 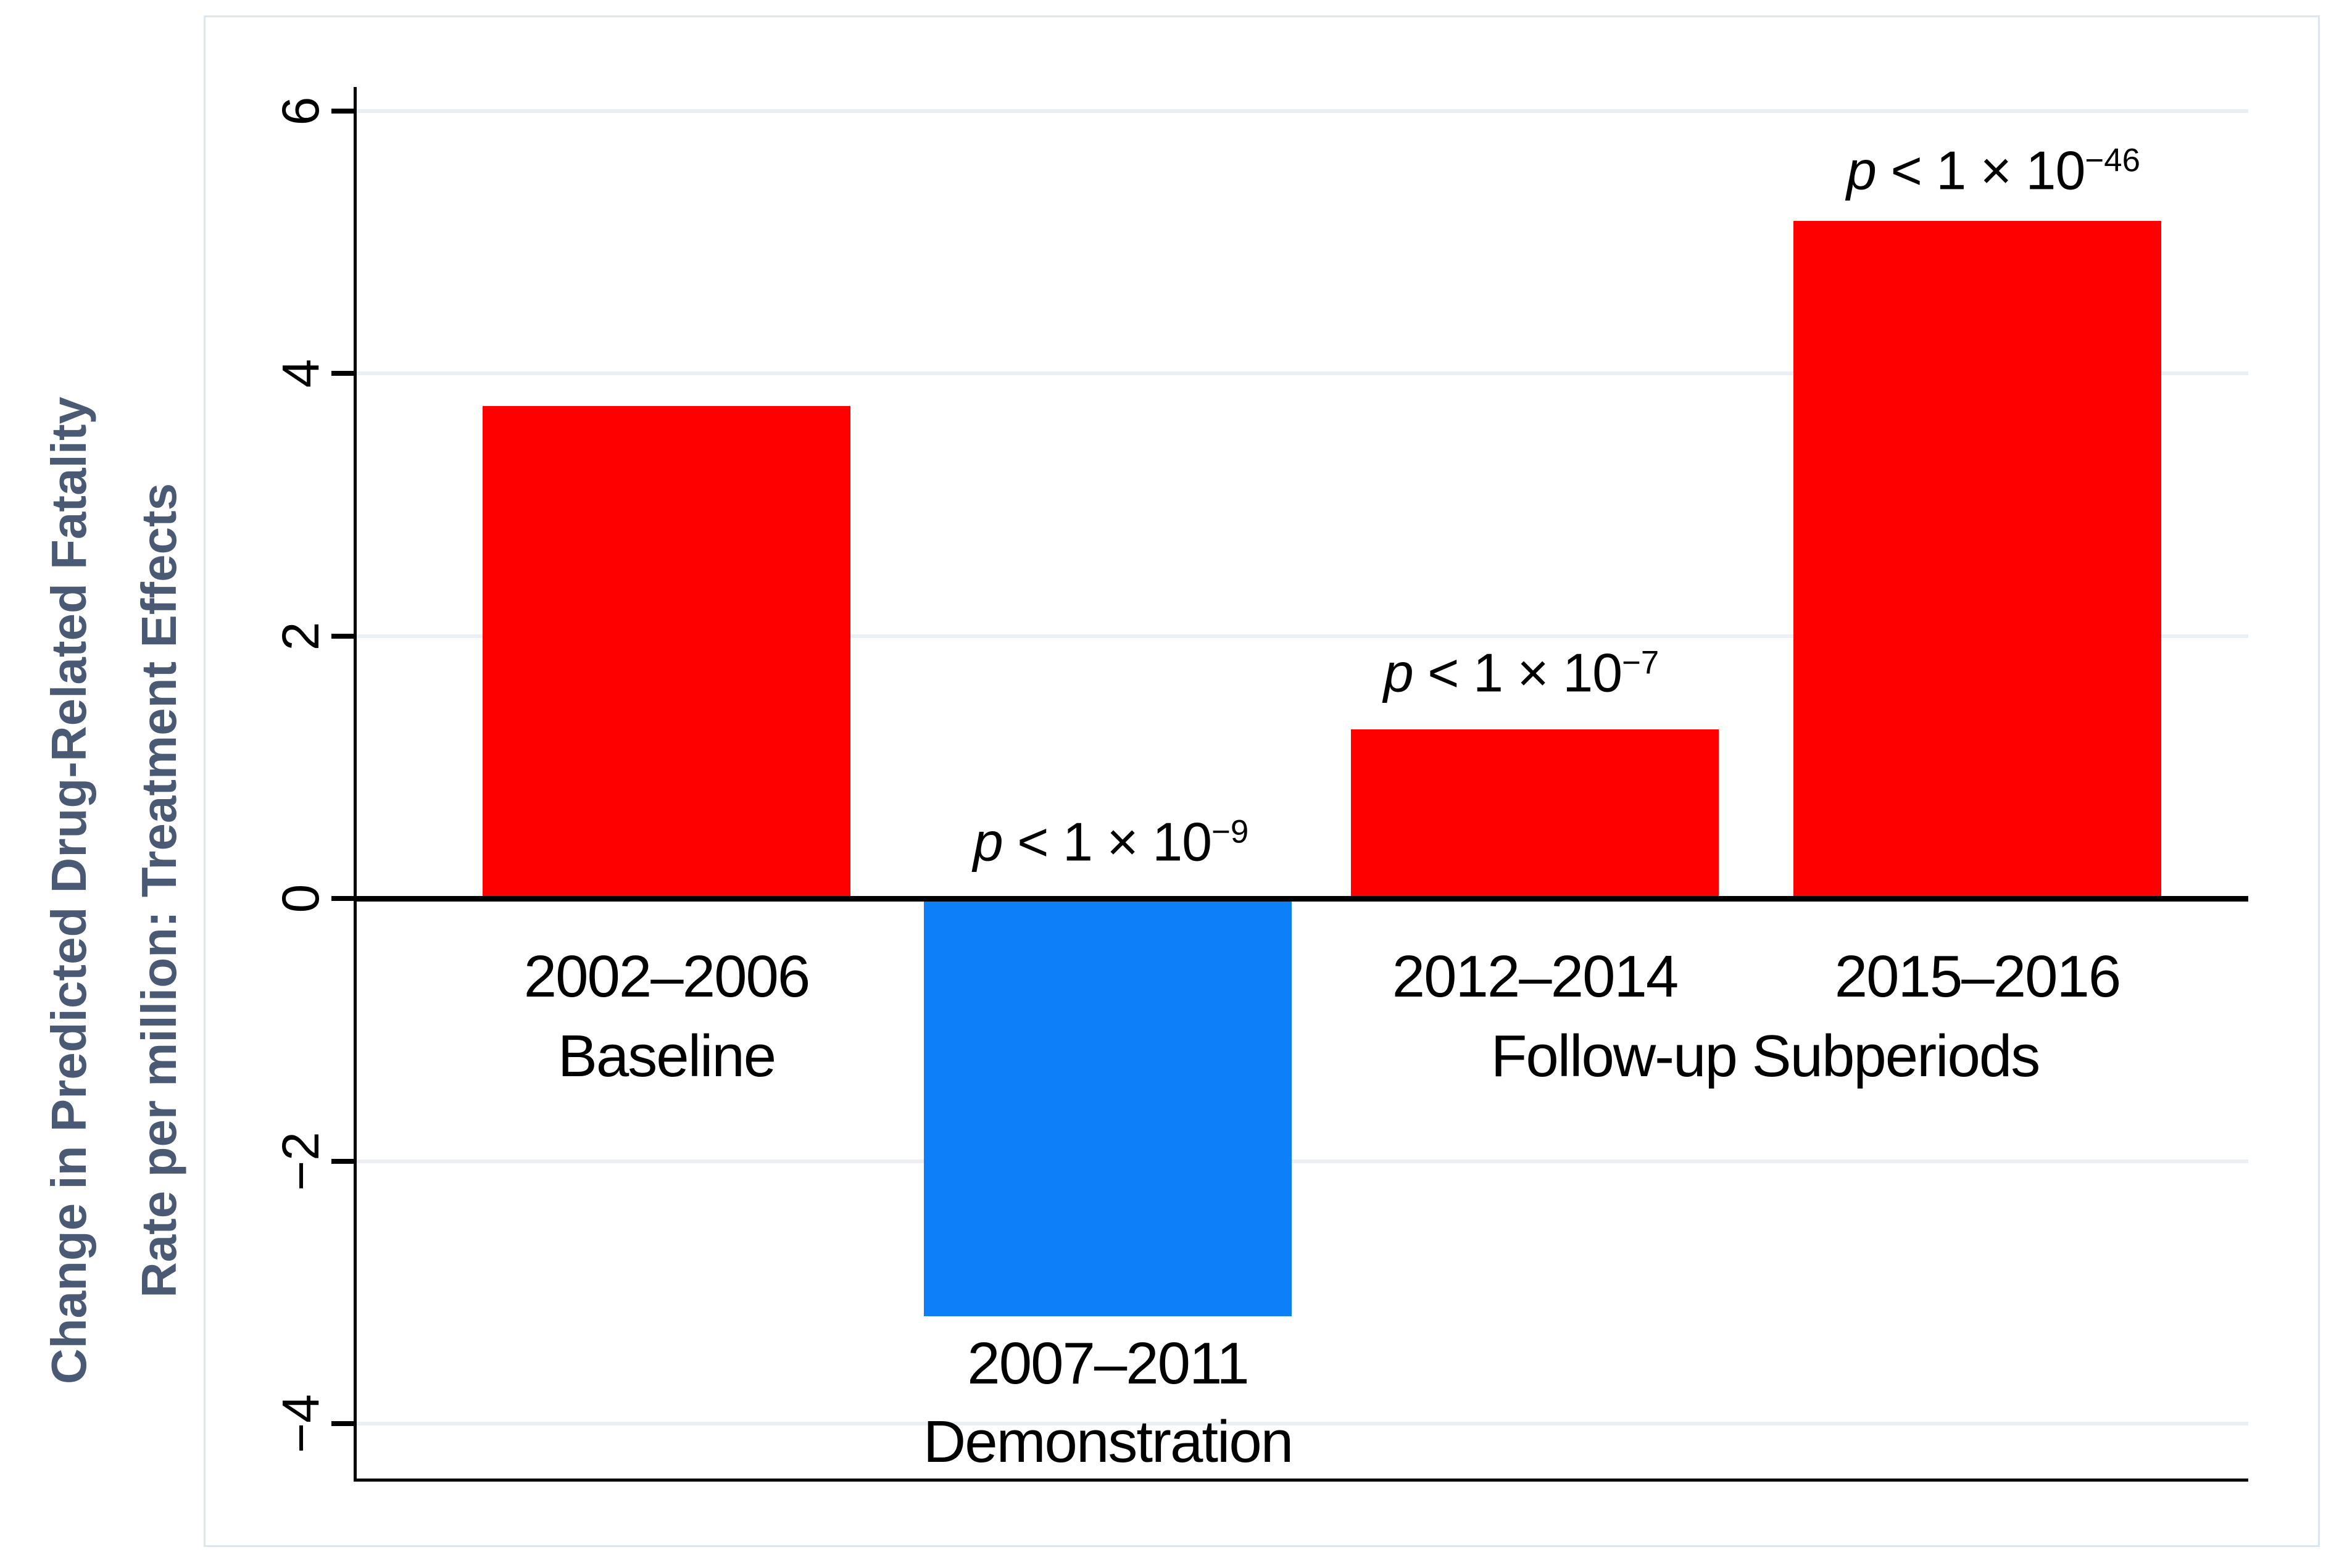 What do you see at coordinates (1302, 1161) in the screenshot?
I see `gridline-neg2` at bounding box center [1302, 1161].